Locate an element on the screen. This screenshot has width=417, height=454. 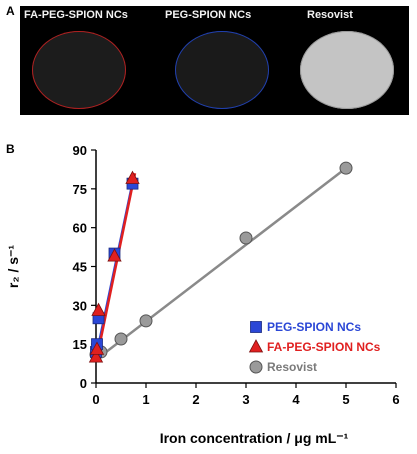
mri-disc-resovist is located at coordinates (347, 70).